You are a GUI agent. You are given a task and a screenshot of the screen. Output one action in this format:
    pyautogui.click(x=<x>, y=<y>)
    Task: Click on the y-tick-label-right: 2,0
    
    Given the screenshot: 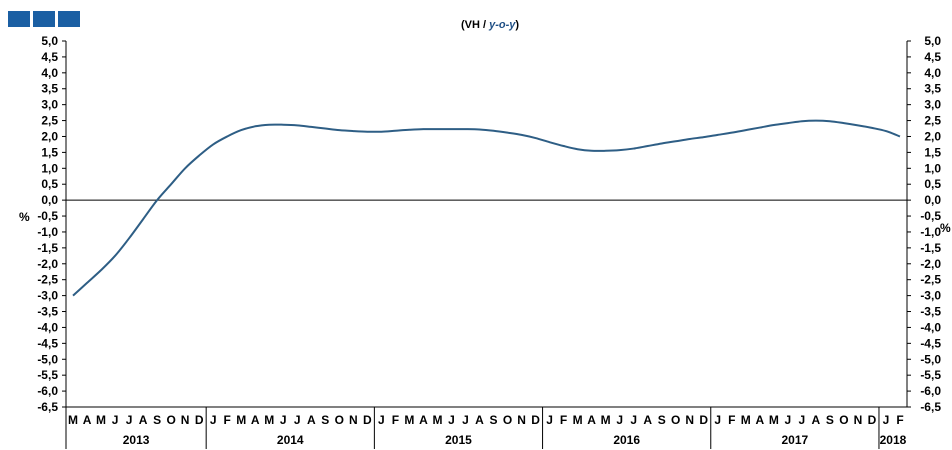 What is the action you would take?
    pyautogui.click(x=932, y=136)
    